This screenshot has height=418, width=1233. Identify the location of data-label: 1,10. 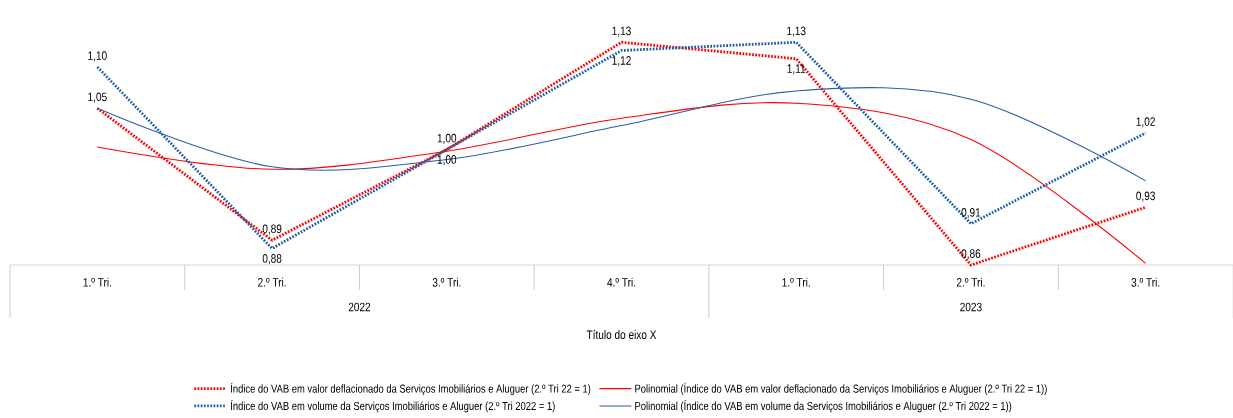
(97, 56).